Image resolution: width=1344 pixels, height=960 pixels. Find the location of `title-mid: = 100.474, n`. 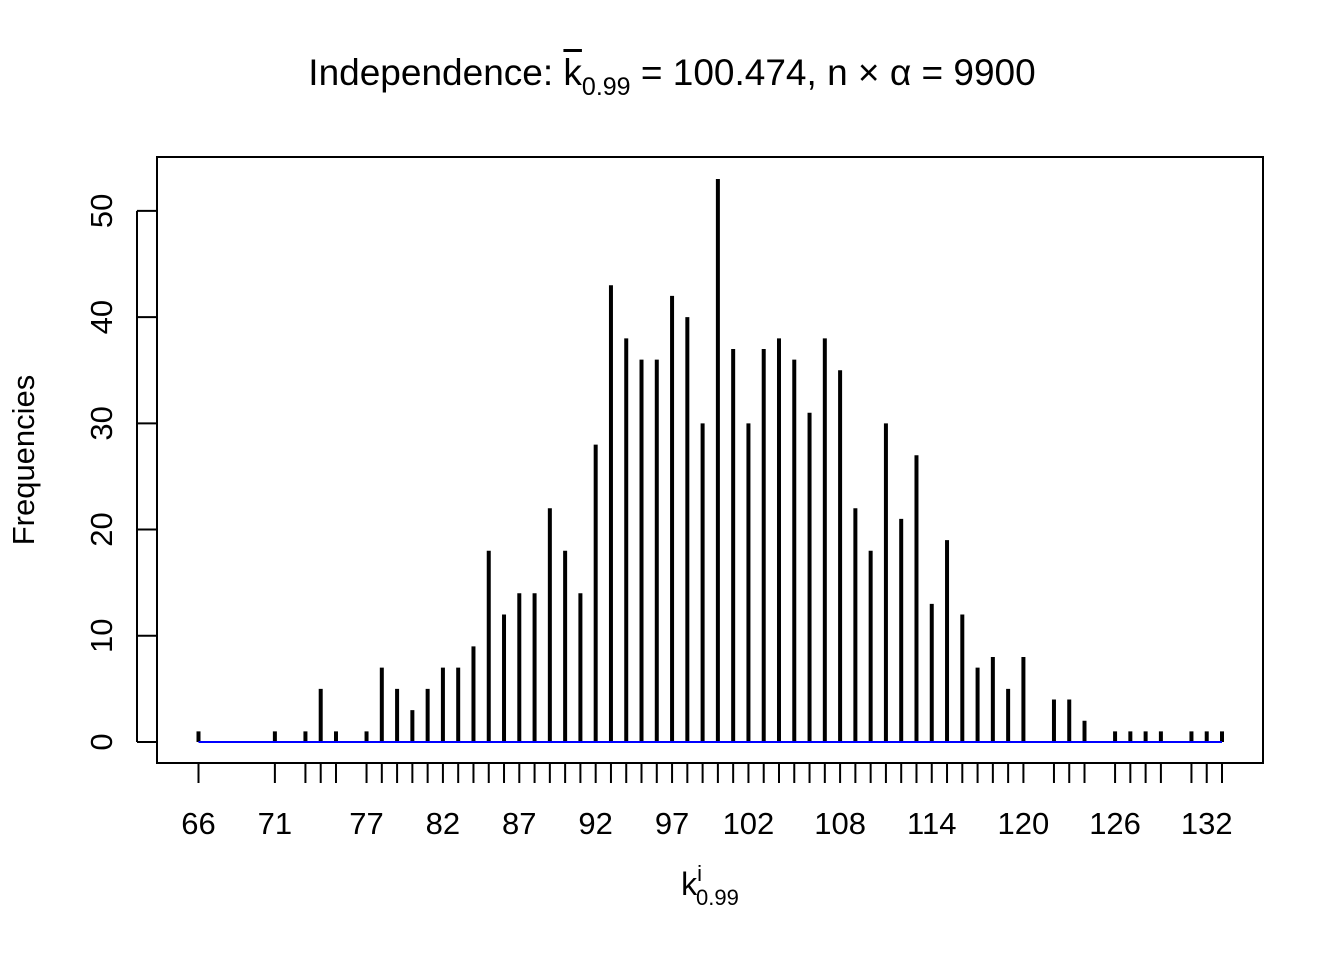

title-mid: = 100.474, n is located at coordinates (739, 72).